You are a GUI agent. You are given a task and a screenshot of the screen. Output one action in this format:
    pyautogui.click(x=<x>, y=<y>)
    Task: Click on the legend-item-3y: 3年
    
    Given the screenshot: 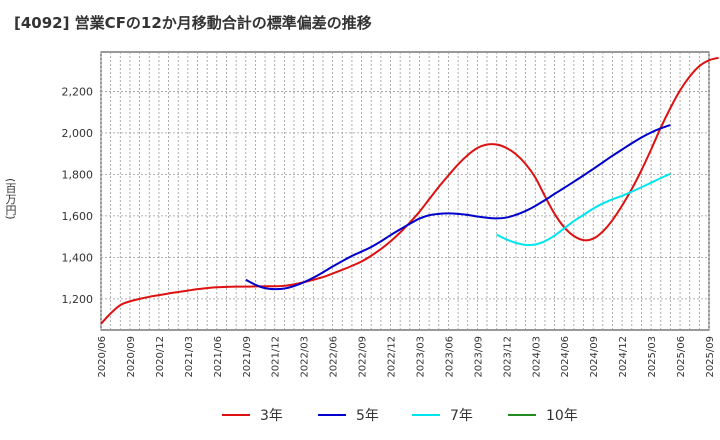 What is the action you would take?
    pyautogui.click(x=252, y=415)
    